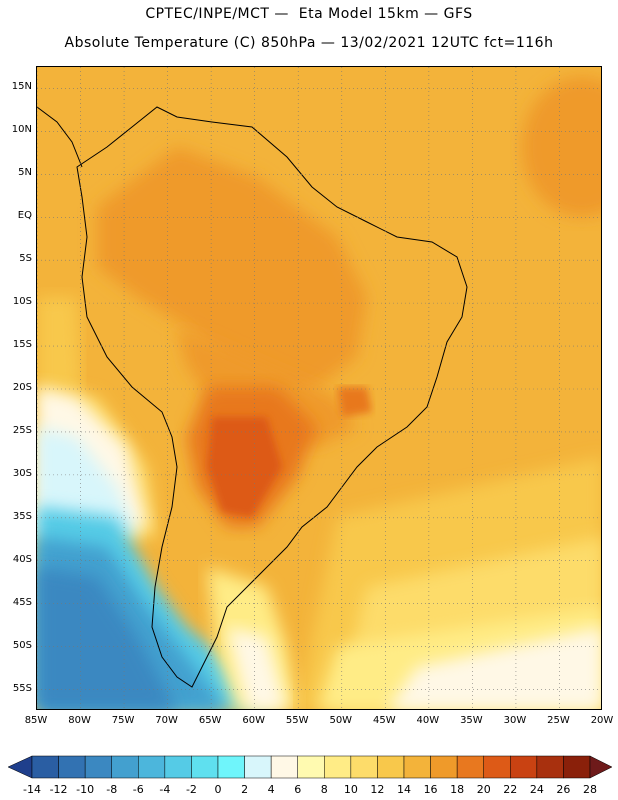 The width and height of the screenshot is (618, 800). I want to click on colorbar-label: -2, so click(191, 789).